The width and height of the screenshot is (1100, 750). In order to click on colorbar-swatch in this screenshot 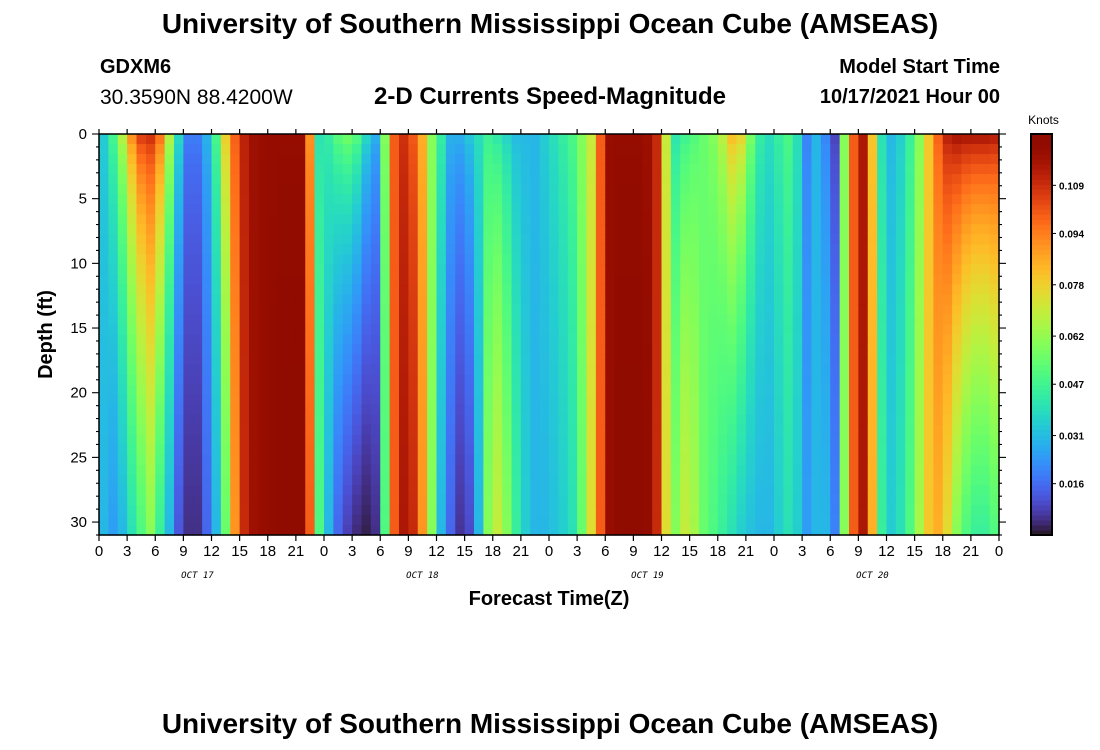, I will do `click(1041, 152)`.